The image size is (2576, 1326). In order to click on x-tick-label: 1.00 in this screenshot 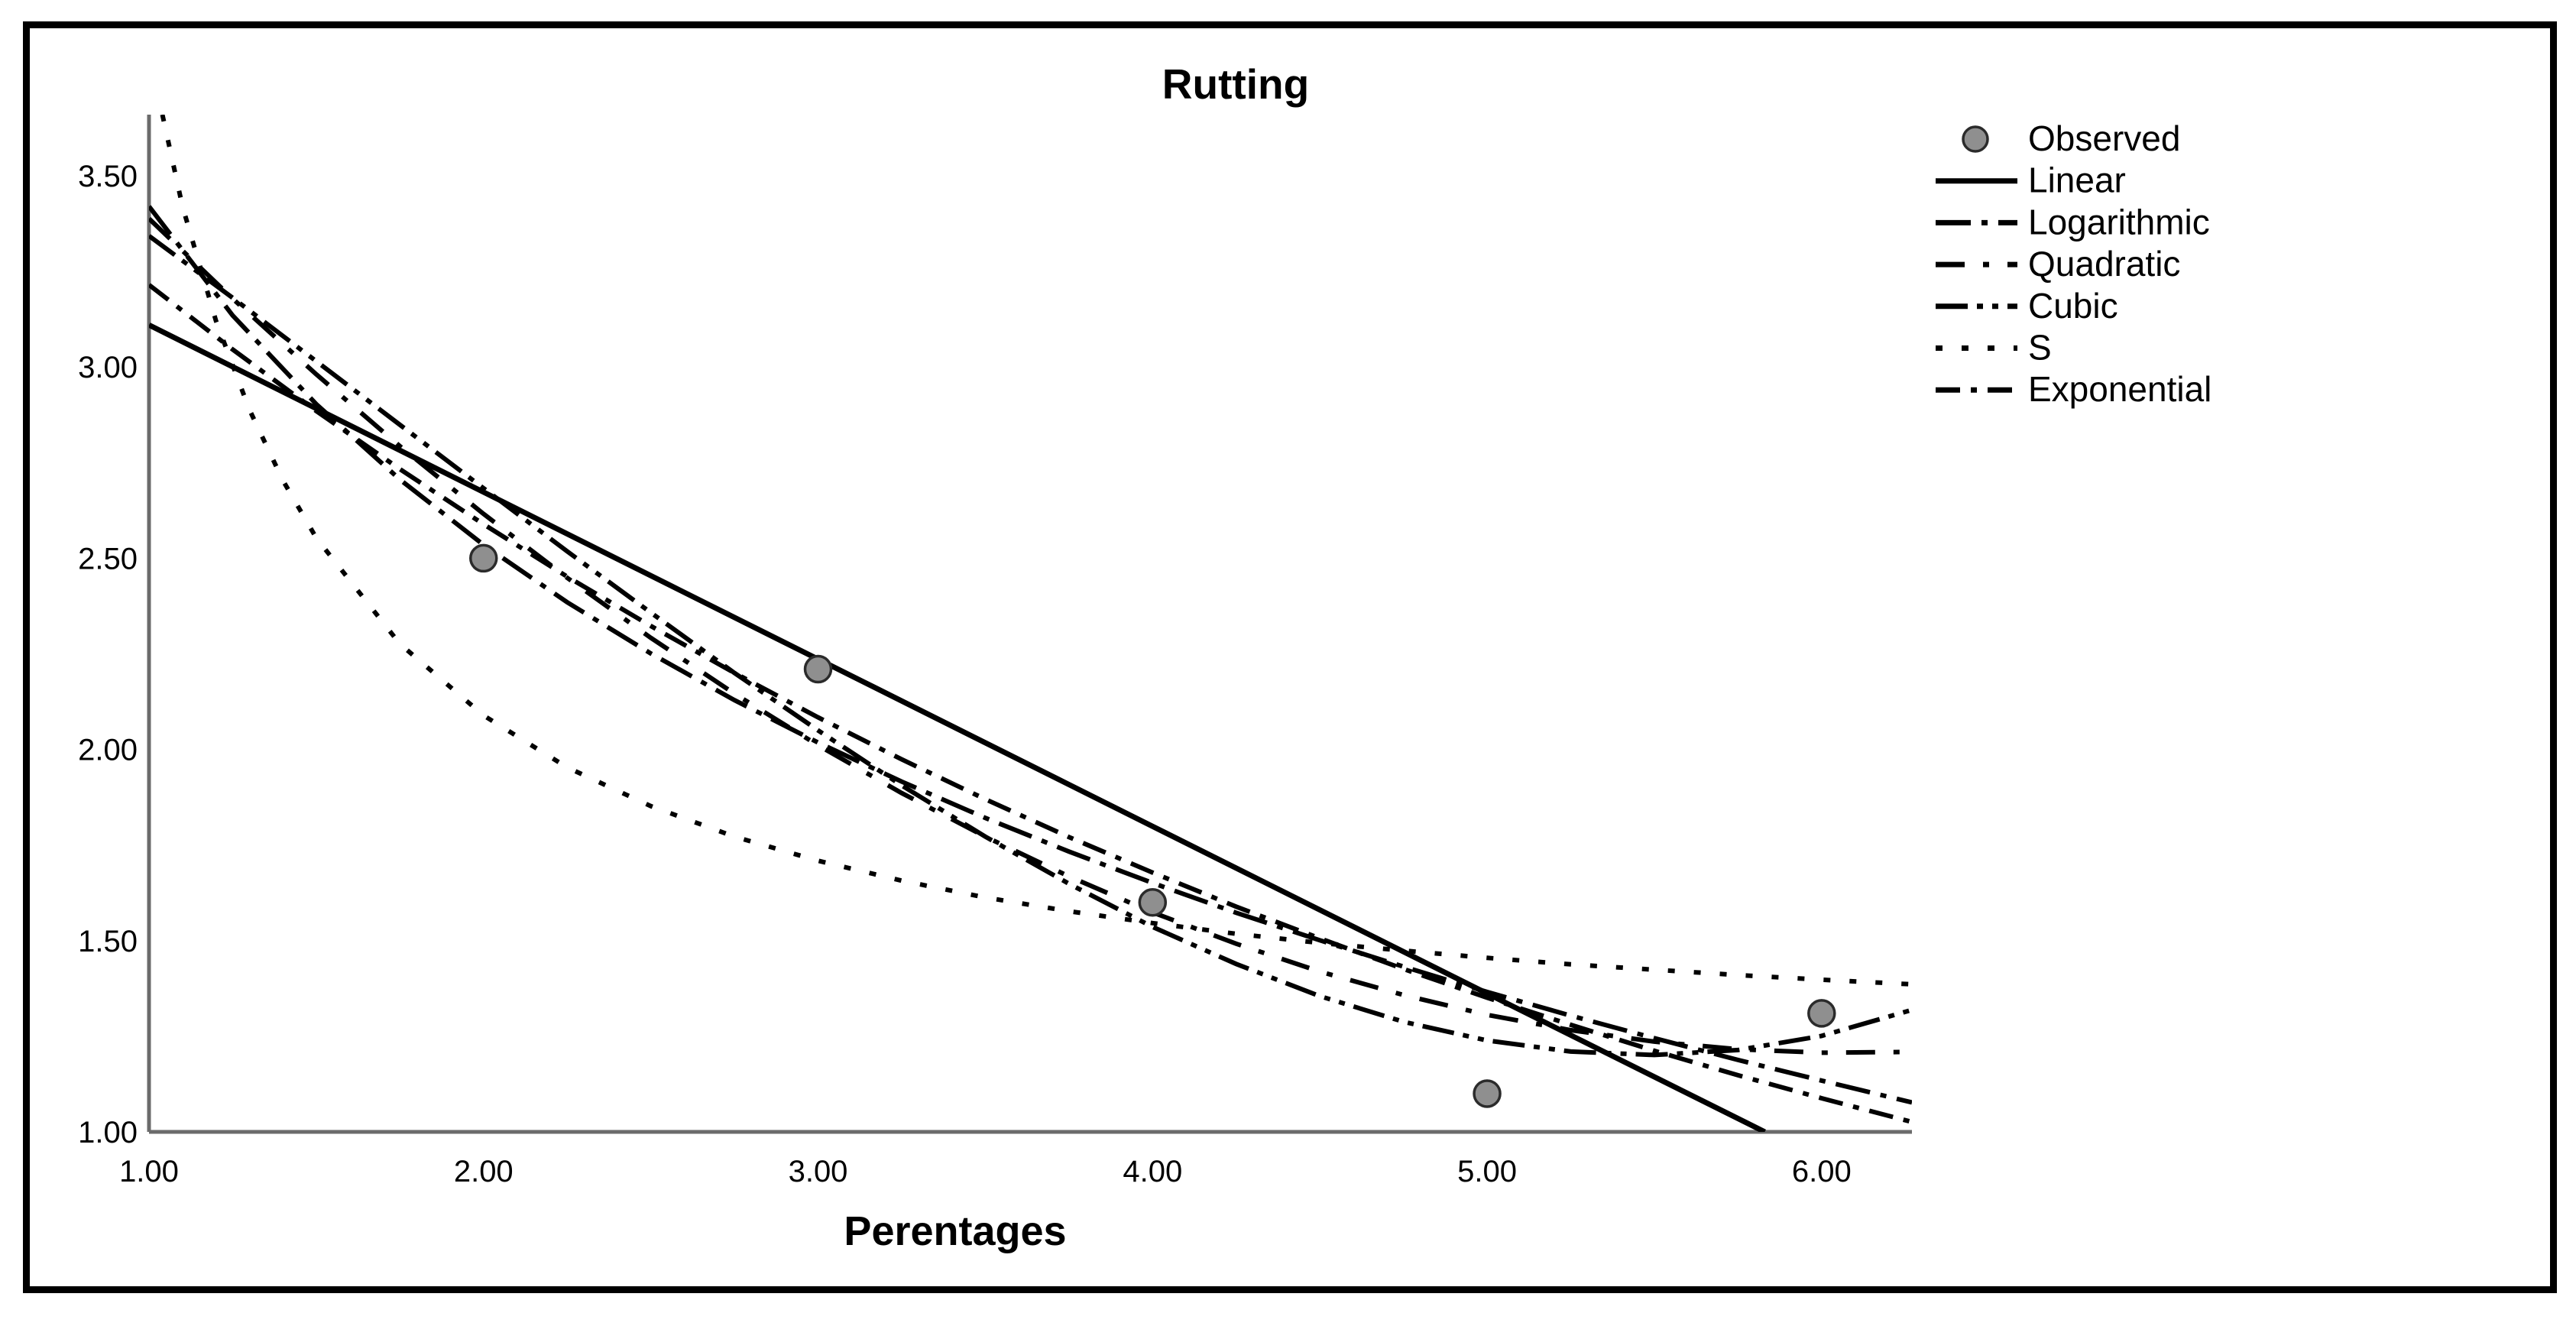, I will do `click(149, 1171)`.